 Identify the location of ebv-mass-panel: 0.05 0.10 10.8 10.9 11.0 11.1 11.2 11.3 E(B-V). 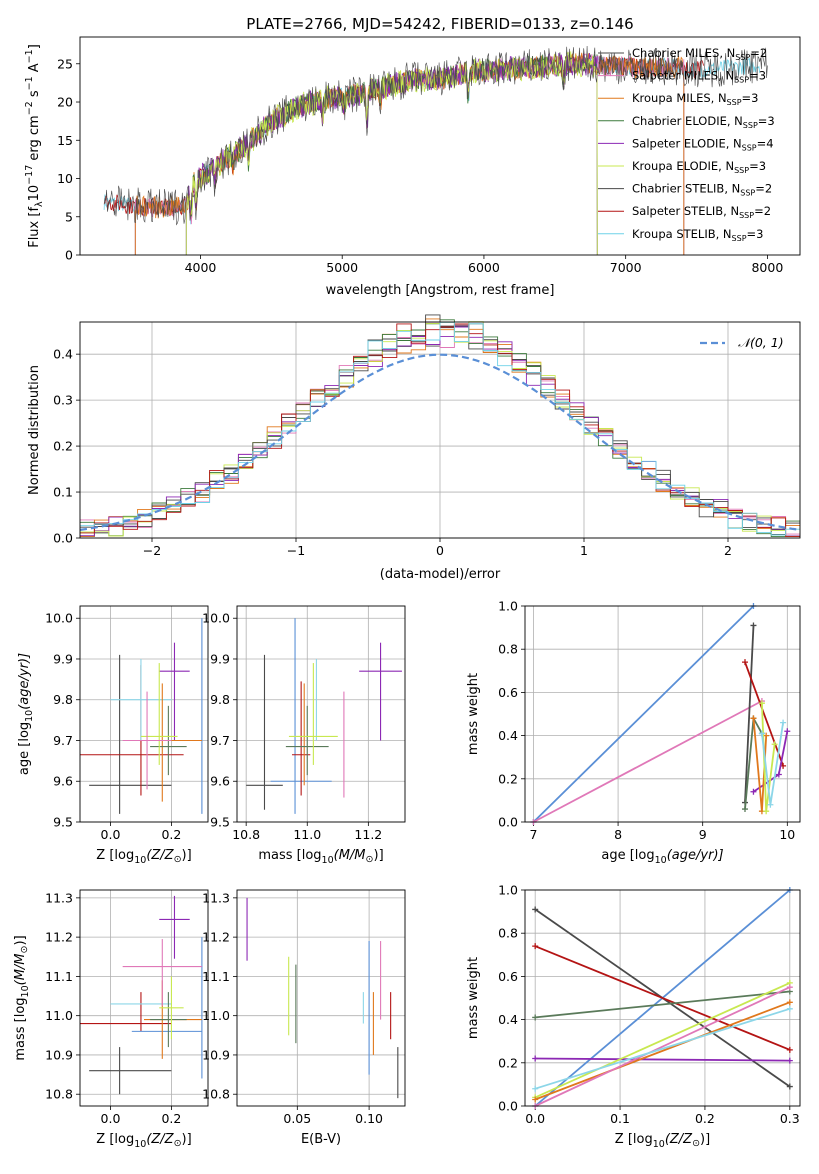
(304, 1018).